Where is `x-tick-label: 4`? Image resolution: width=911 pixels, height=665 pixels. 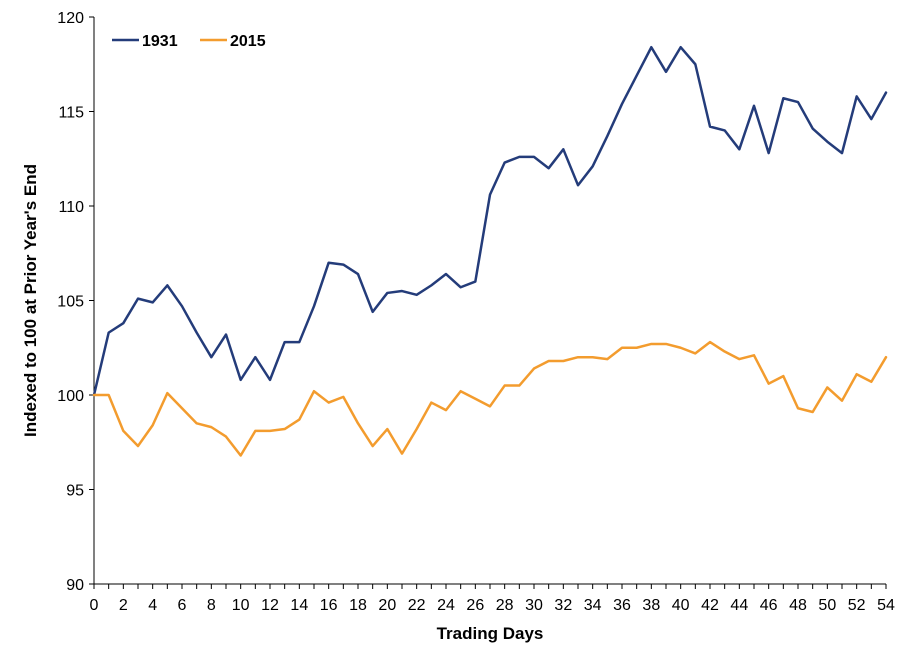 x-tick-label: 4 is located at coordinates (152, 605).